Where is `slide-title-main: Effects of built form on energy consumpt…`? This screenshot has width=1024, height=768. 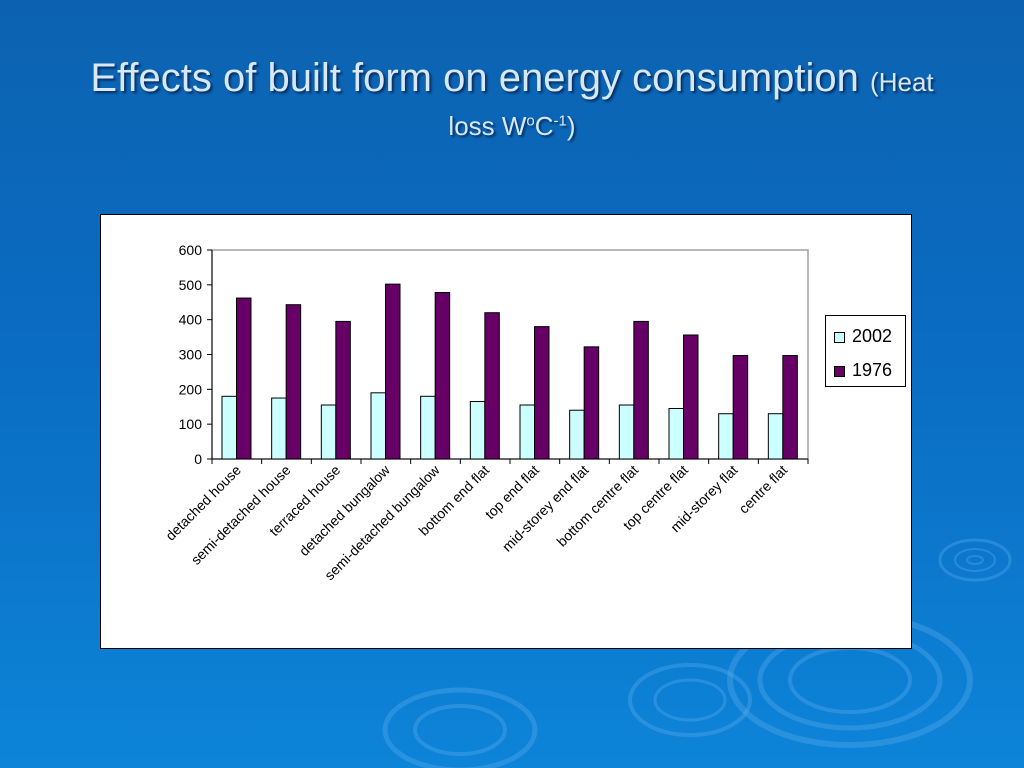 slide-title-main: Effects of built form on energy consumpt… is located at coordinates (474, 78).